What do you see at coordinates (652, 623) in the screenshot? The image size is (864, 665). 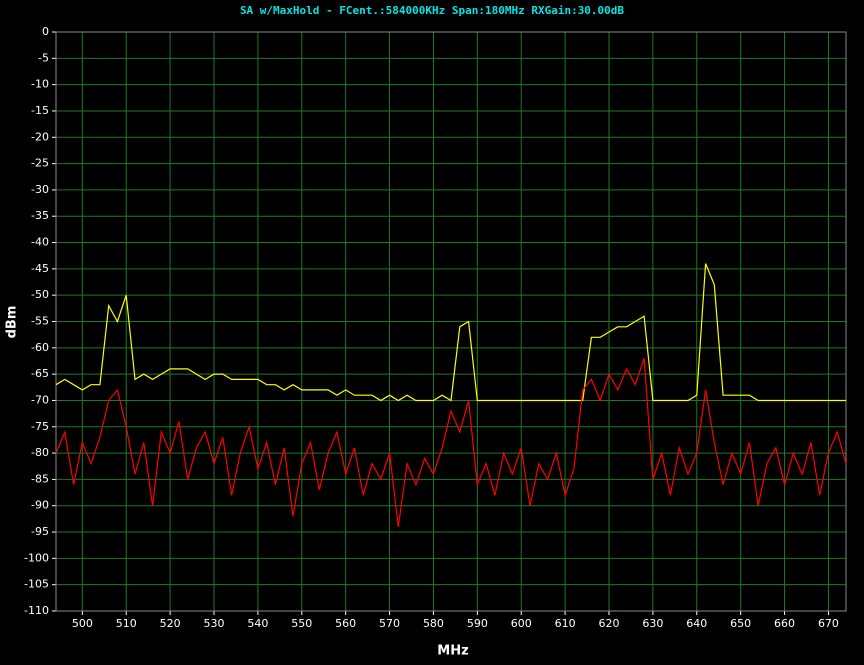 I see `x-tick-label: 630` at bounding box center [652, 623].